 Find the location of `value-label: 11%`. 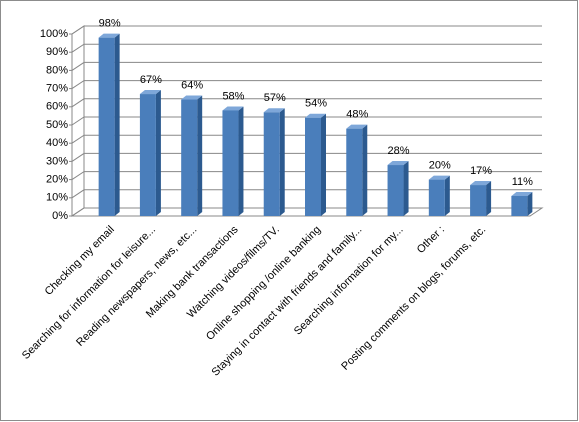

value-label: 11% is located at coordinates (522, 182).